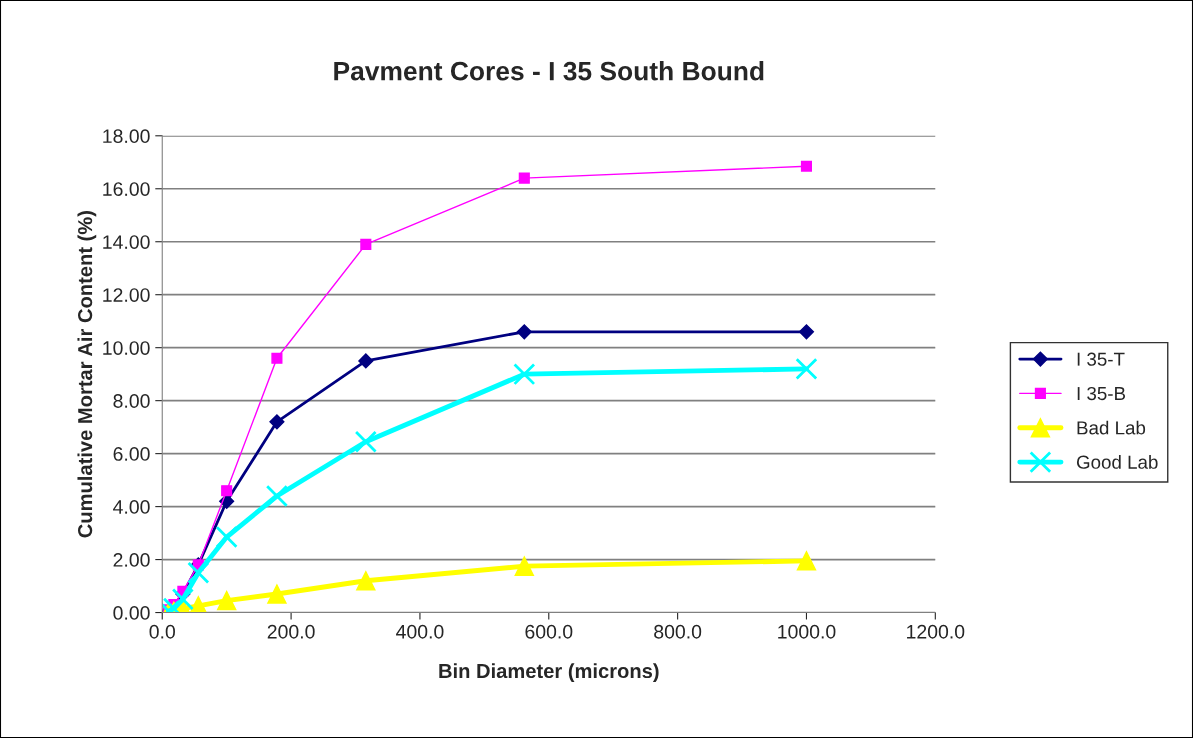 This screenshot has width=1193, height=738. What do you see at coordinates (1117, 462) in the screenshot?
I see `legend-label: Good Lab` at bounding box center [1117, 462].